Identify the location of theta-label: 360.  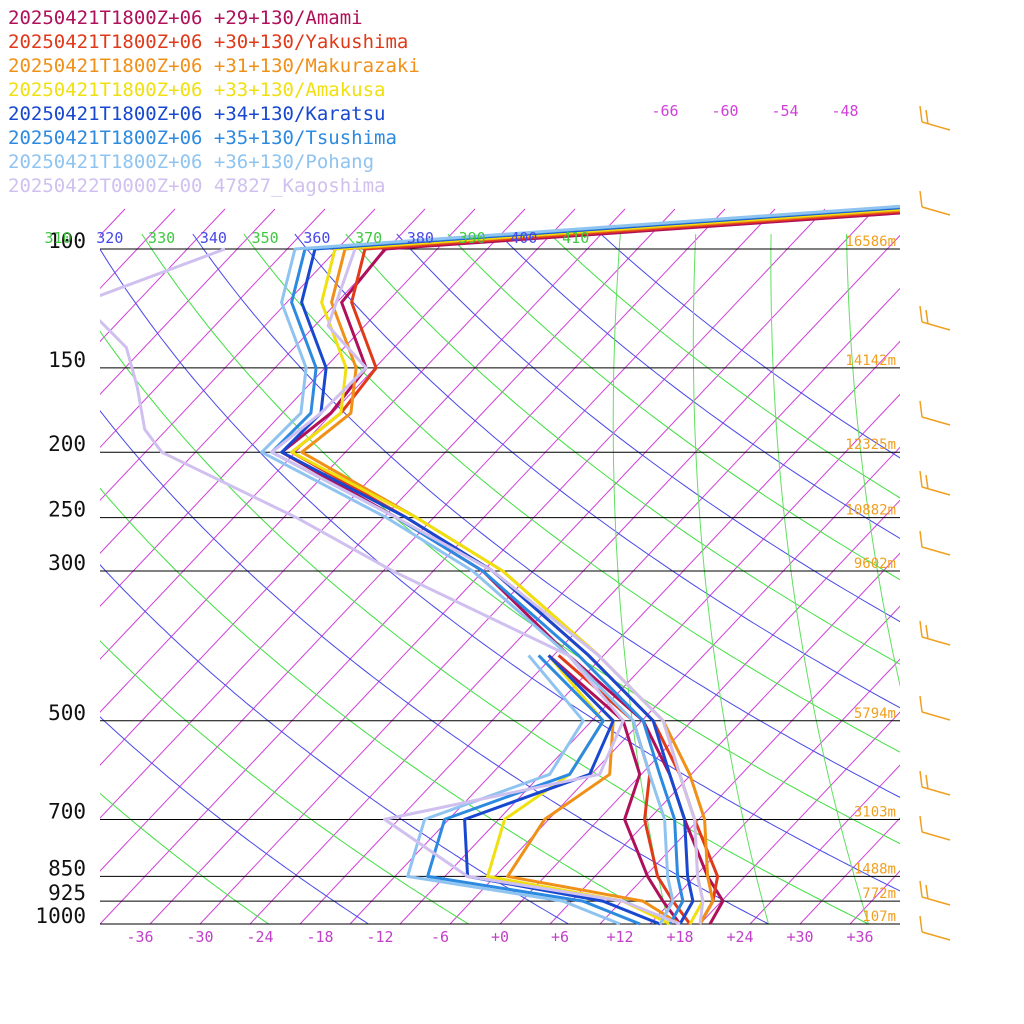
(316, 238).